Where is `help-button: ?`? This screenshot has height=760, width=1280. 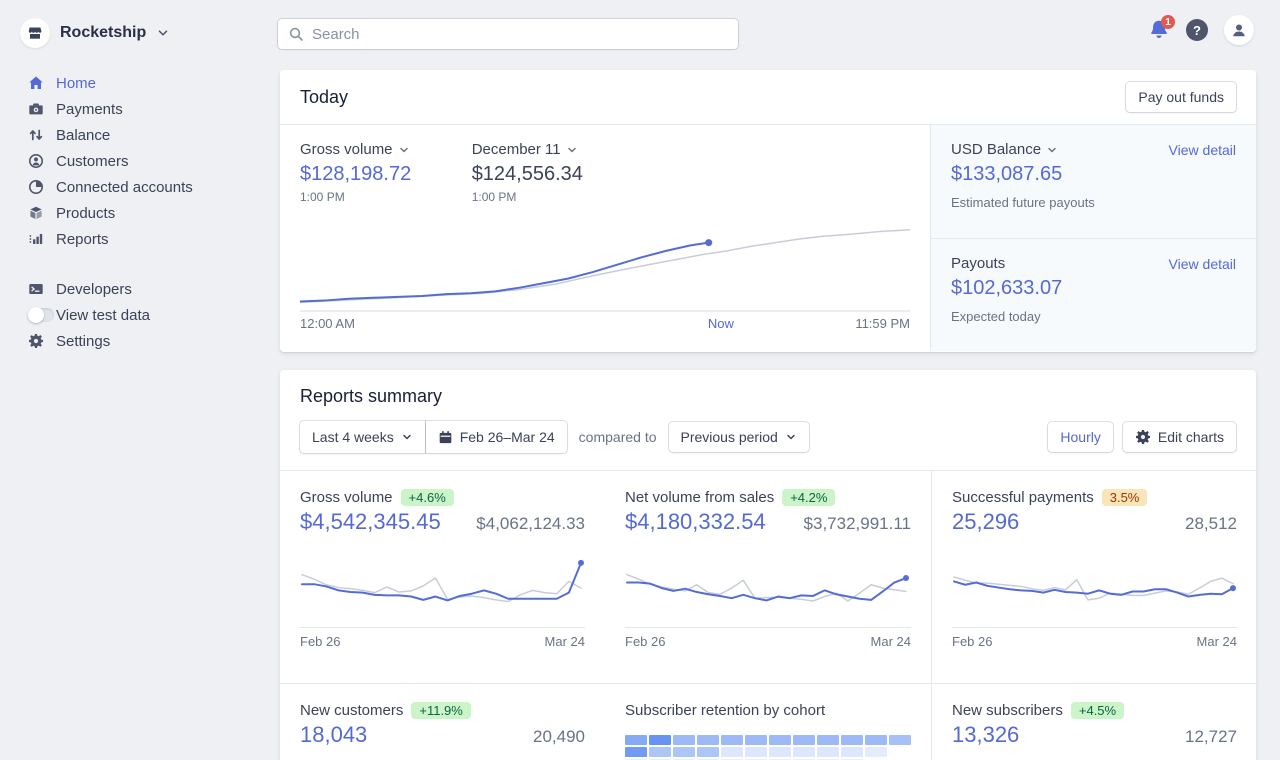
help-button: ? is located at coordinates (1197, 30).